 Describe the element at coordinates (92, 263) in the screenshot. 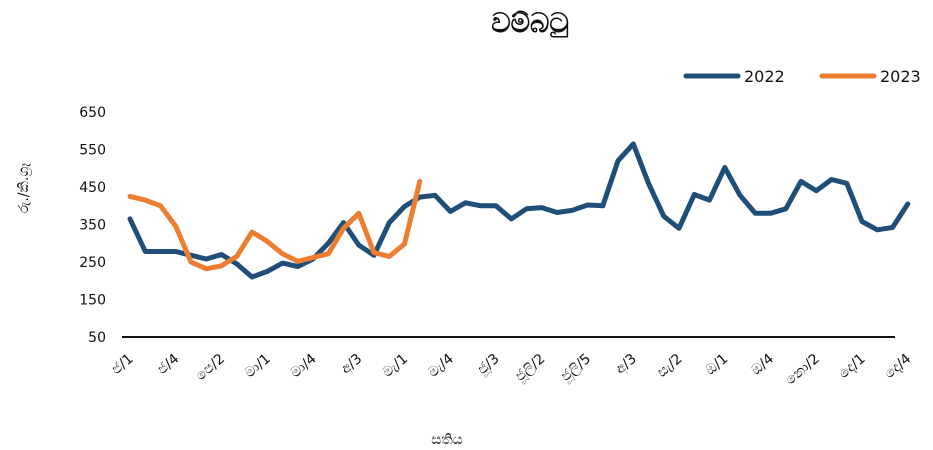

I see `y-tick-label-2: 250` at that location.